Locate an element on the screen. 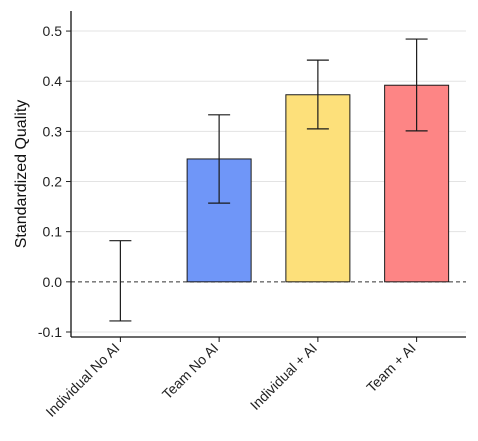 This screenshot has height=441, width=478. y-tick-labels: -0.1 0.0 0.1 0.2 0.3 0.4 0.5 is located at coordinates (54, 181).